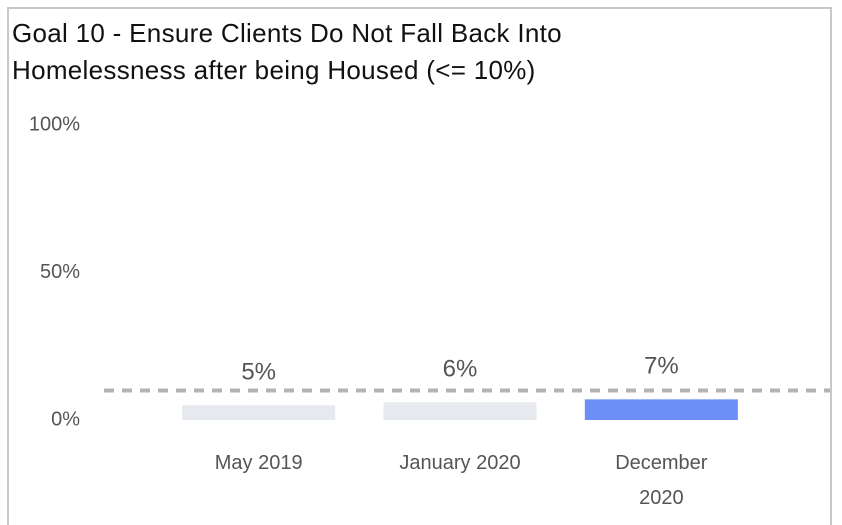  I want to click on chart-title: Homelessness after being Housed (<= 10%), so click(274, 70).